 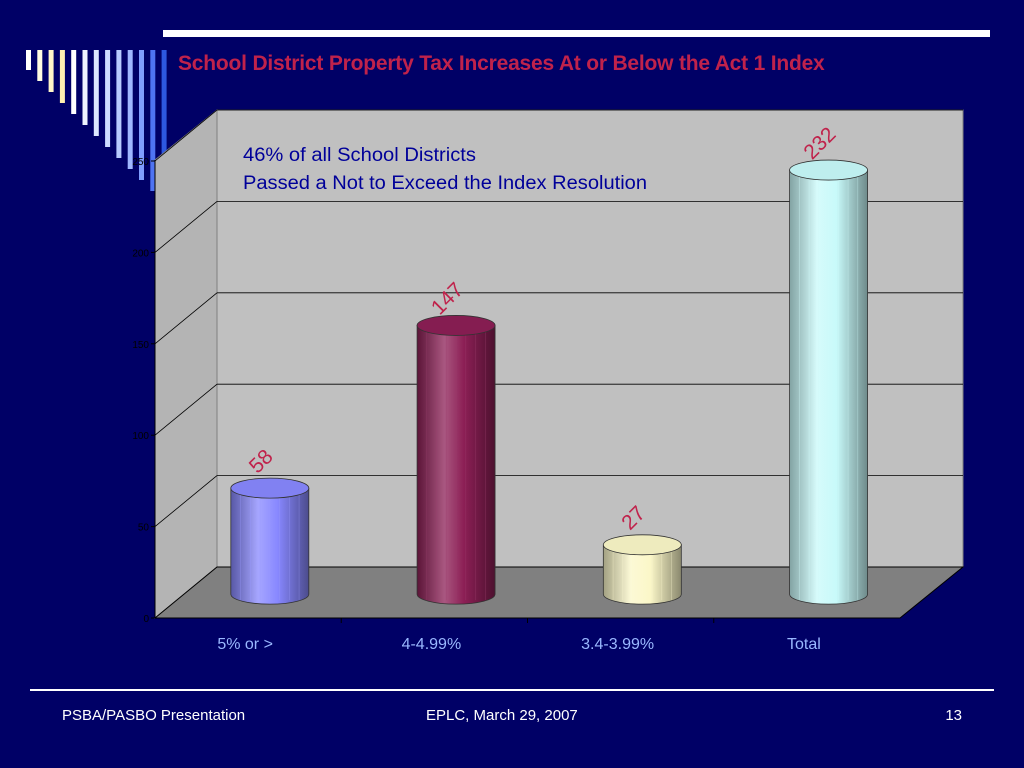 What do you see at coordinates (512, 690) in the screenshot?
I see `footer-divider` at bounding box center [512, 690].